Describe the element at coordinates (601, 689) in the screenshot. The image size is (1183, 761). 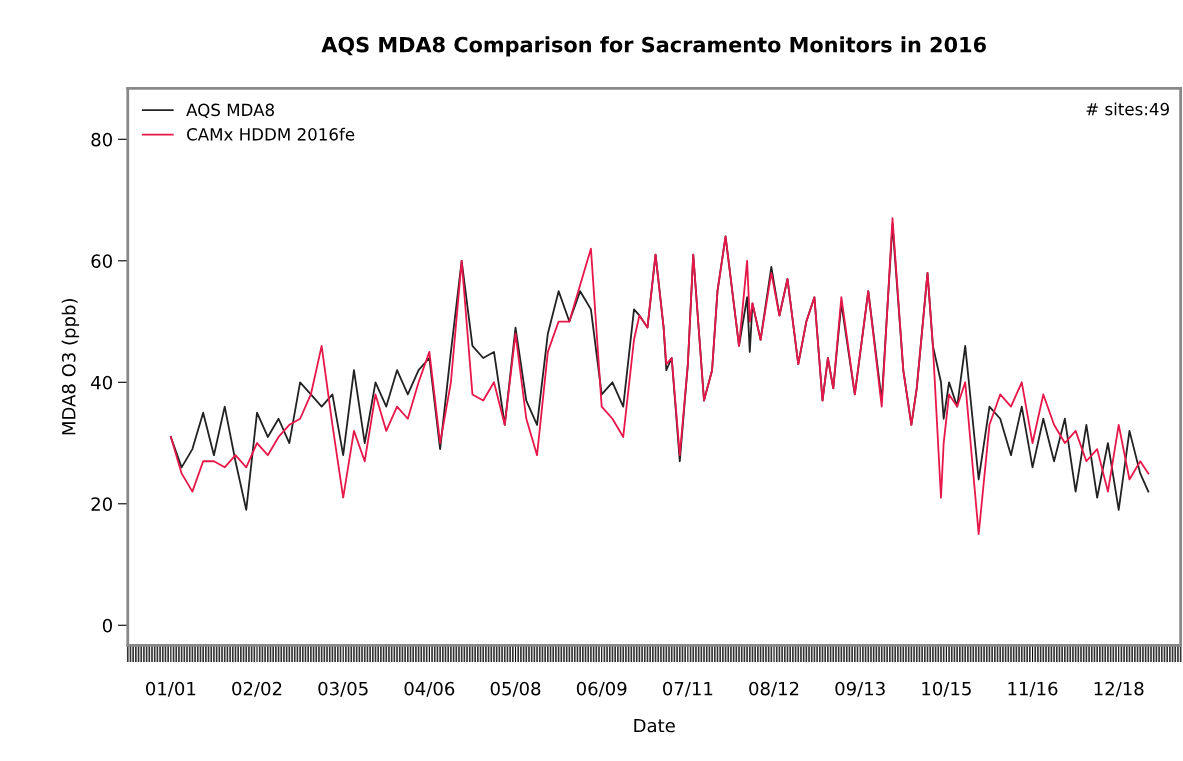
I see `x-tick-label: 06/09` at that location.